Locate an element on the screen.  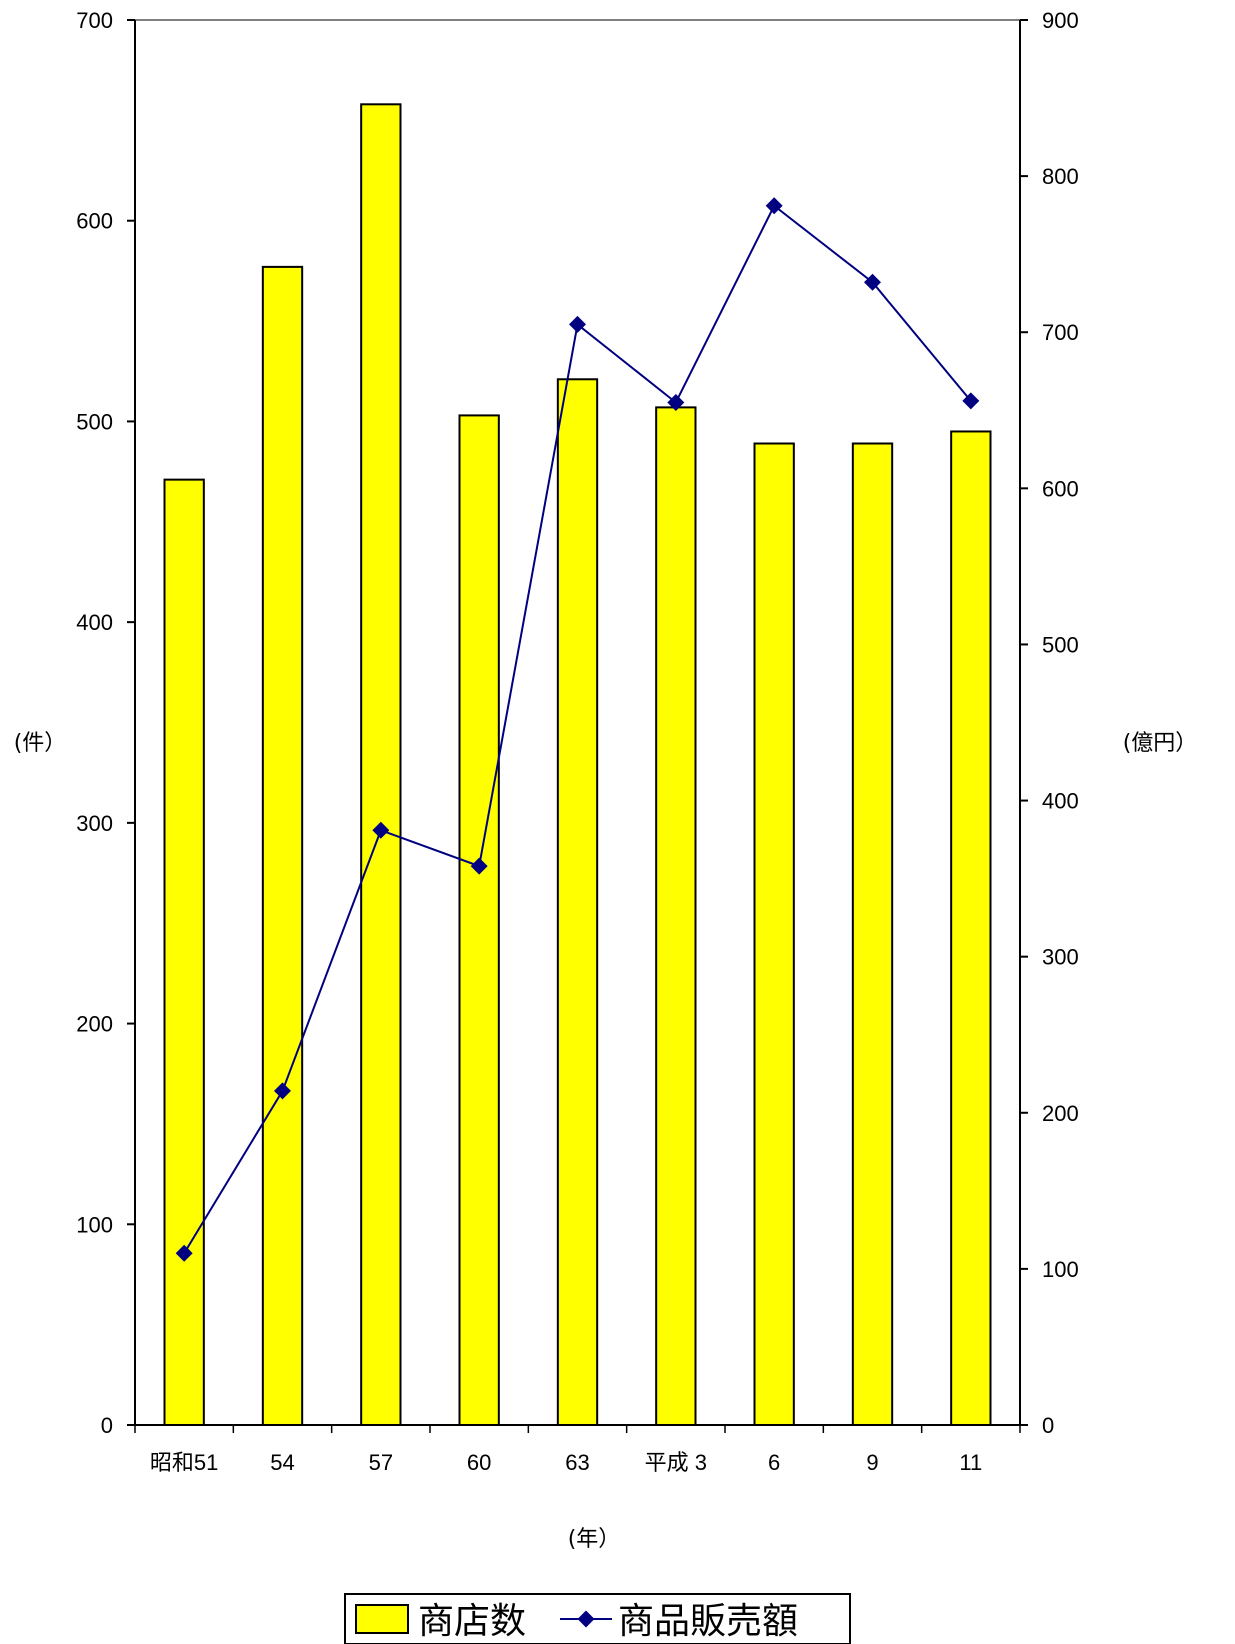
right-tick-label-7: 700 is located at coordinates (1060, 332).